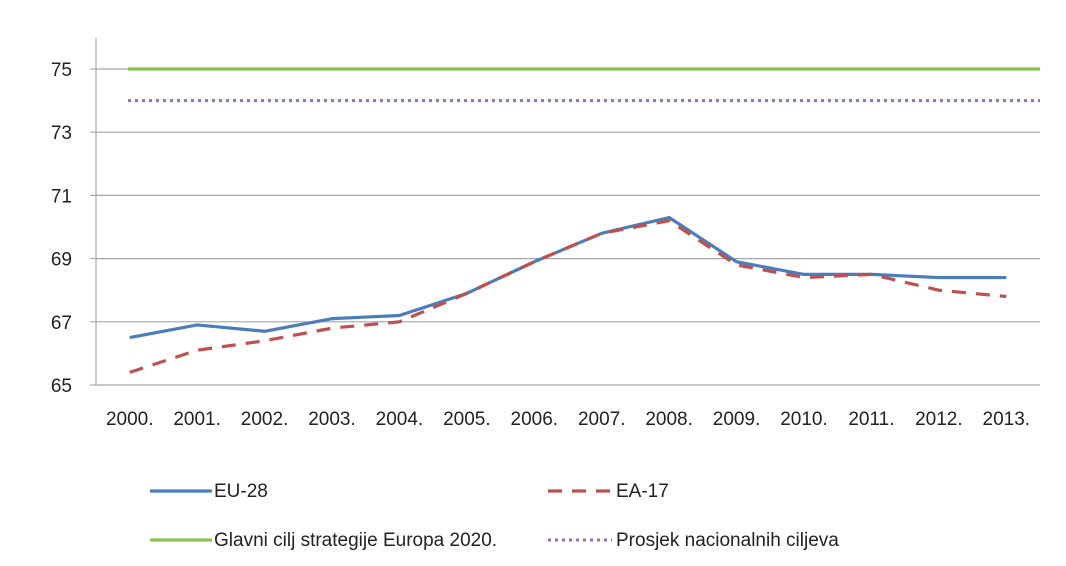  I want to click on x-tick-label: 2002., so click(265, 419).